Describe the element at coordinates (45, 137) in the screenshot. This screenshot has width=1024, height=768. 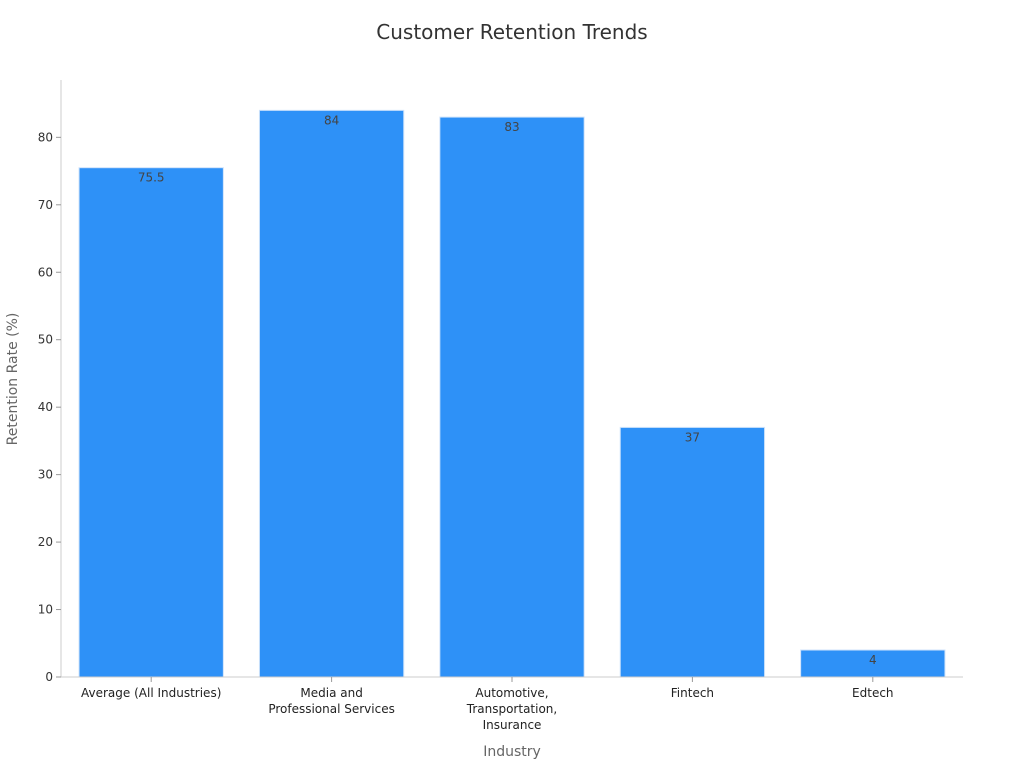
I see `y-tick-label: 80` at that location.